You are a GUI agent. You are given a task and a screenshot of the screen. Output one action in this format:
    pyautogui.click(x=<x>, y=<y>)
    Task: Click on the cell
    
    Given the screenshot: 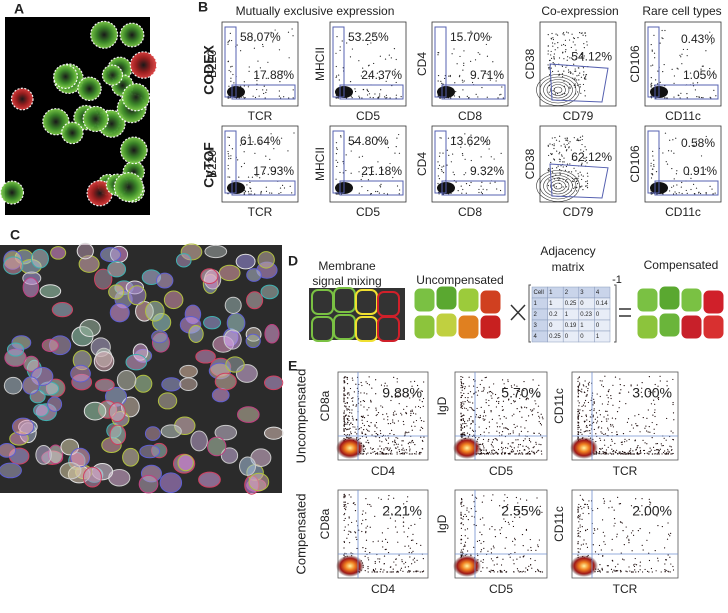 What is the action you would take?
    pyautogui.click(x=95, y=119)
    